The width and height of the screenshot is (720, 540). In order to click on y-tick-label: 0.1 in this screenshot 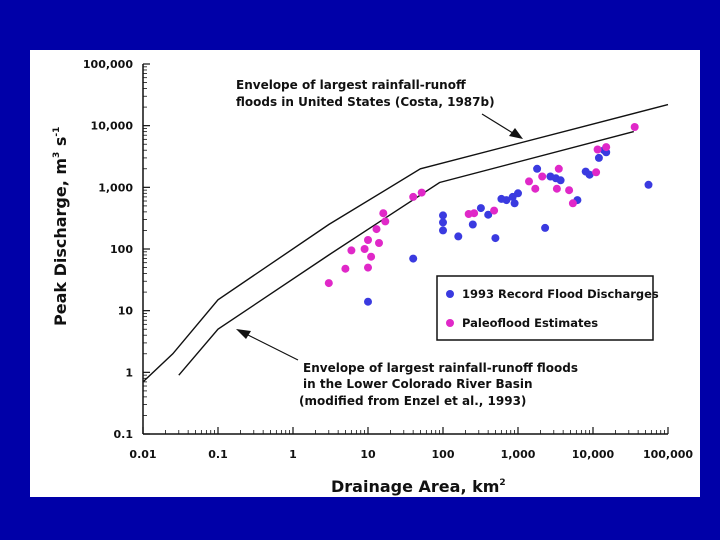, I will do `click(124, 434)`.